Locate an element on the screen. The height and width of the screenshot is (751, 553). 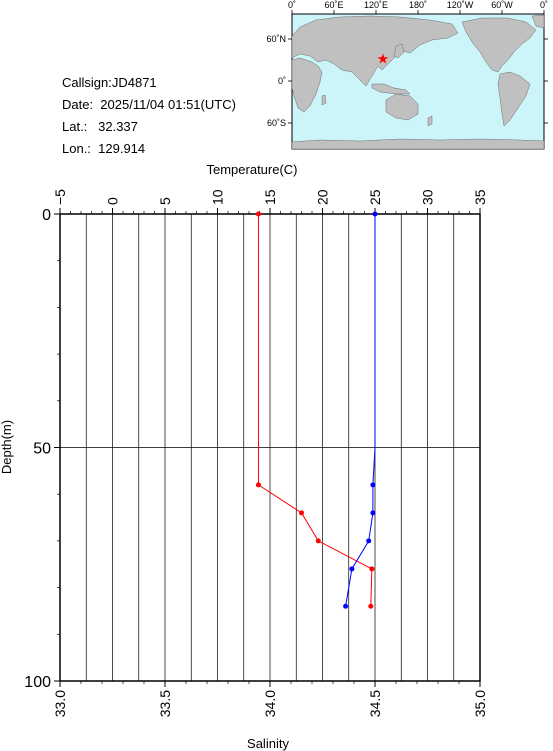
temperature-axis-label: Temperature(C) is located at coordinates (251, 169).